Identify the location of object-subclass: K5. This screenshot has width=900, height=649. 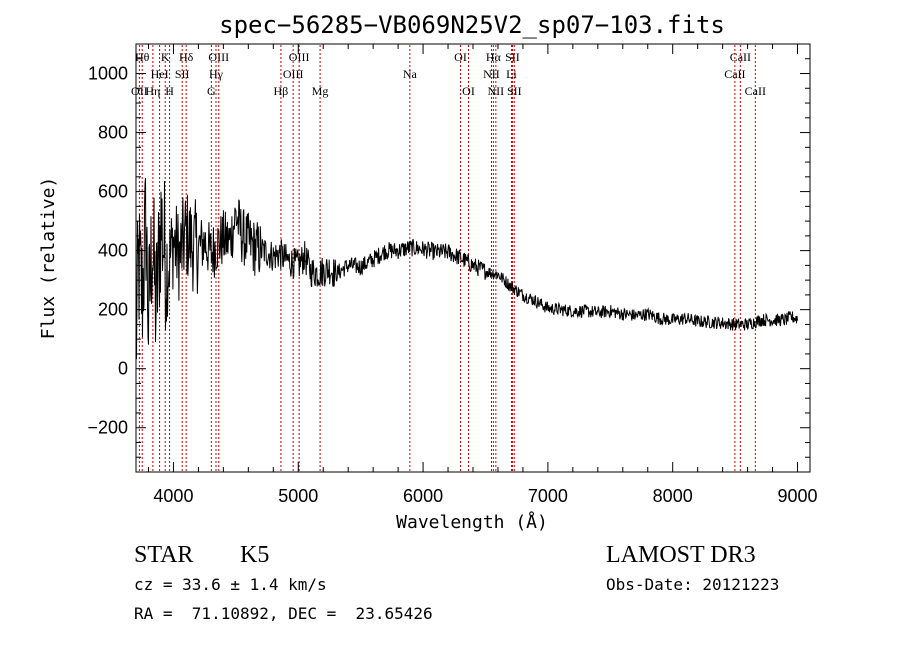
(254, 555).